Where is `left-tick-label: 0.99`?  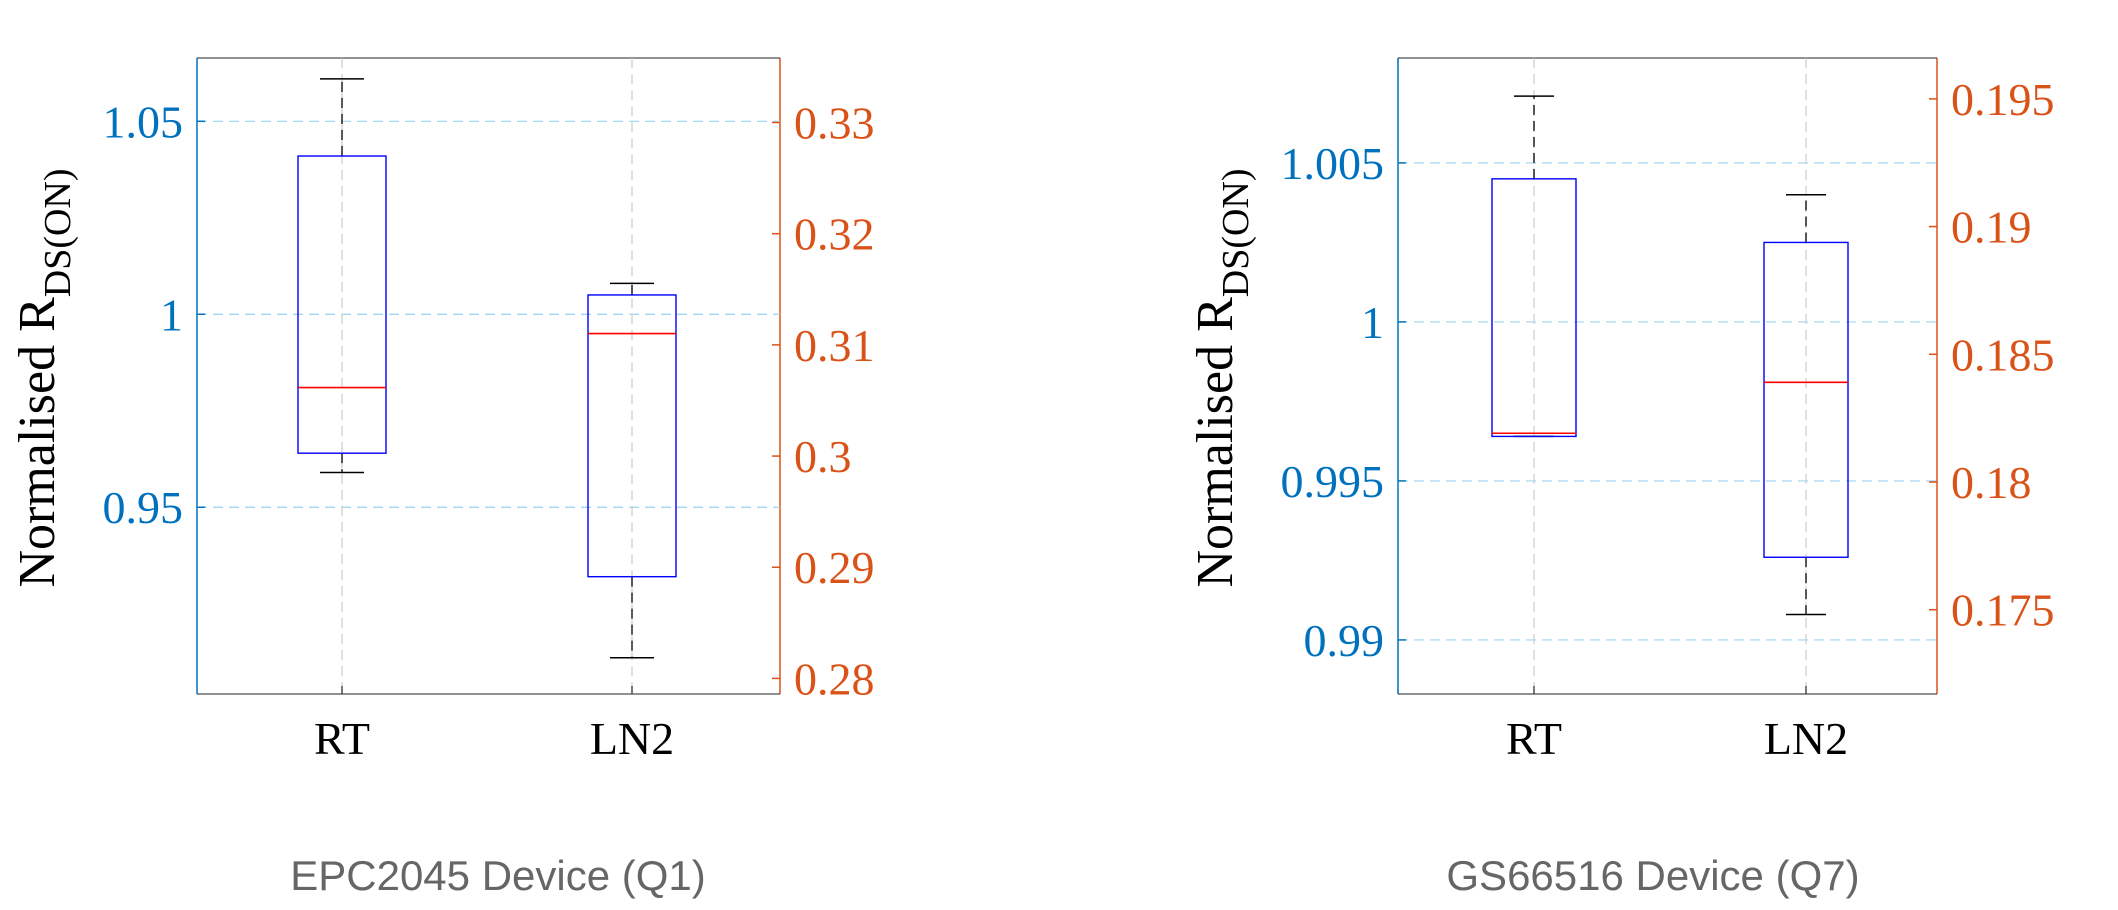
left-tick-label: 0.99 is located at coordinates (1344, 640).